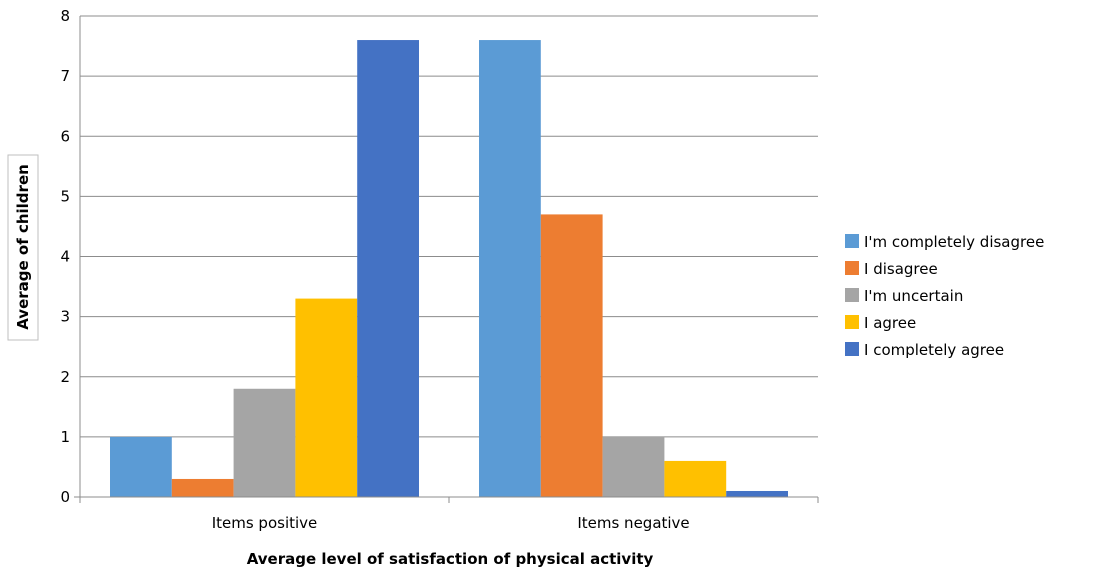  What do you see at coordinates (451, 523) in the screenshot?
I see `x-category-labels: Items positive Items negative` at bounding box center [451, 523].